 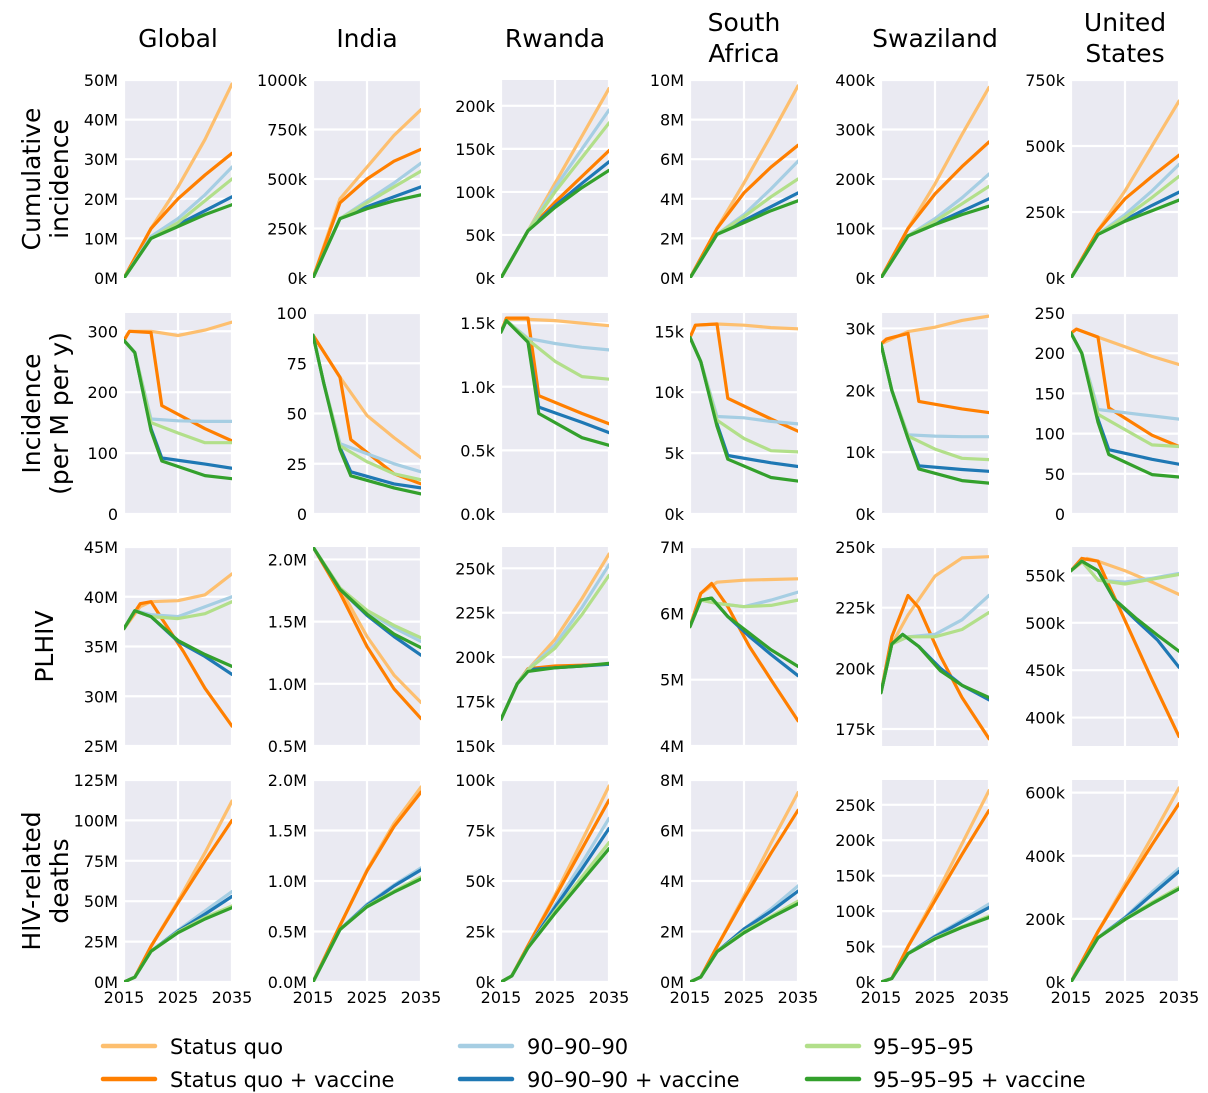 What do you see at coordinates (480, 932) in the screenshot?
I see `y-tick-label: 25k` at bounding box center [480, 932].